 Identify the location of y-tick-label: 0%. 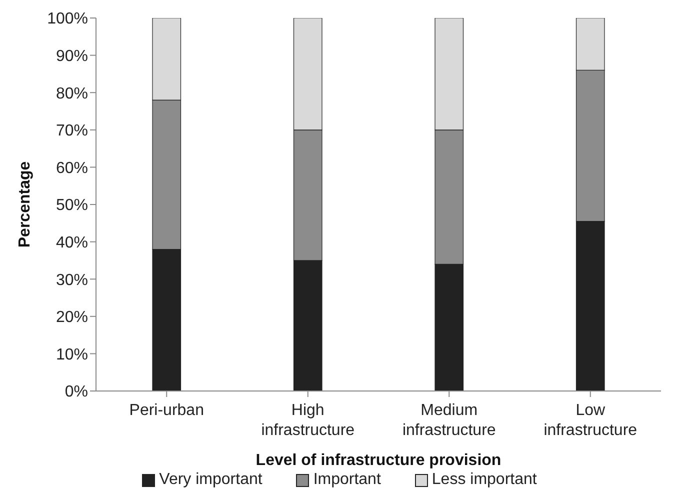
(76, 392).